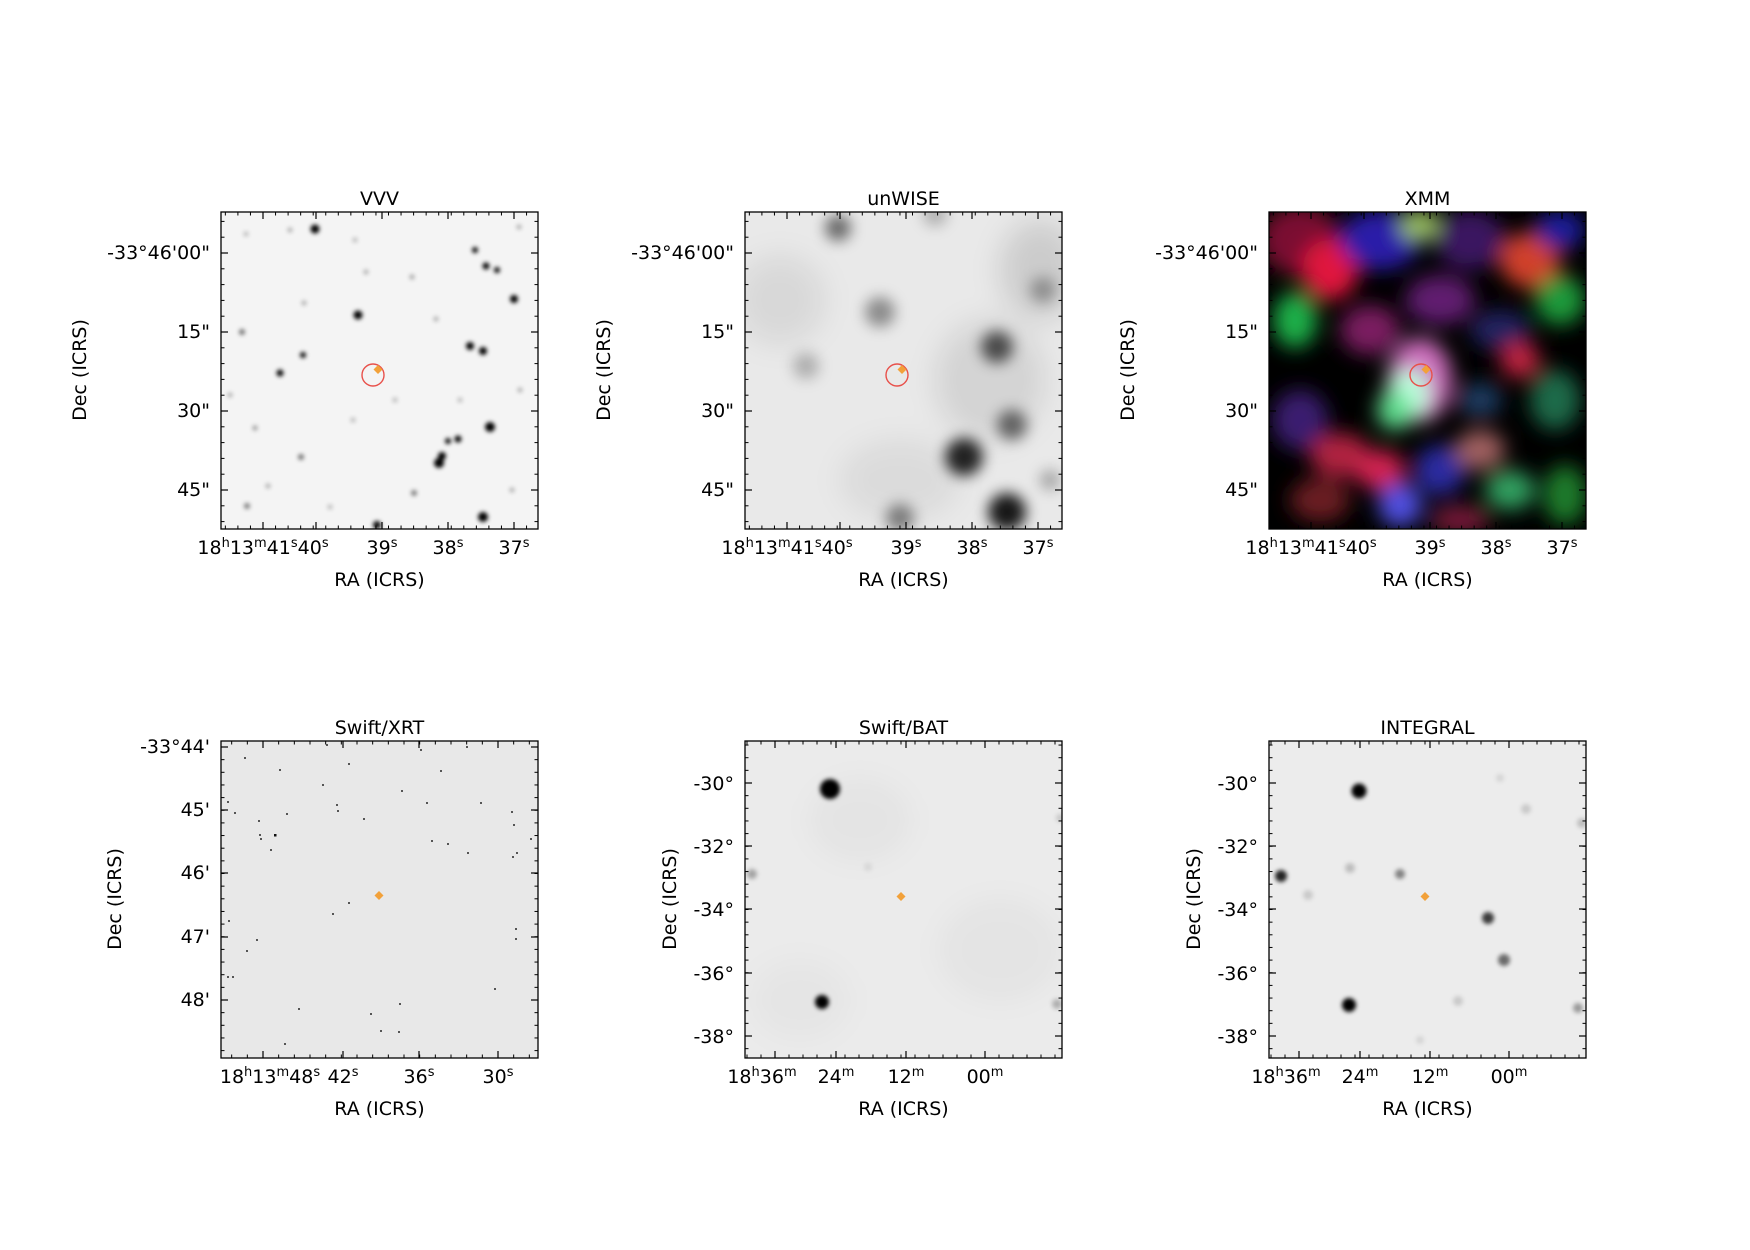  I want to click on integral-ylabel: Dec (ICRS), so click(1194, 899).